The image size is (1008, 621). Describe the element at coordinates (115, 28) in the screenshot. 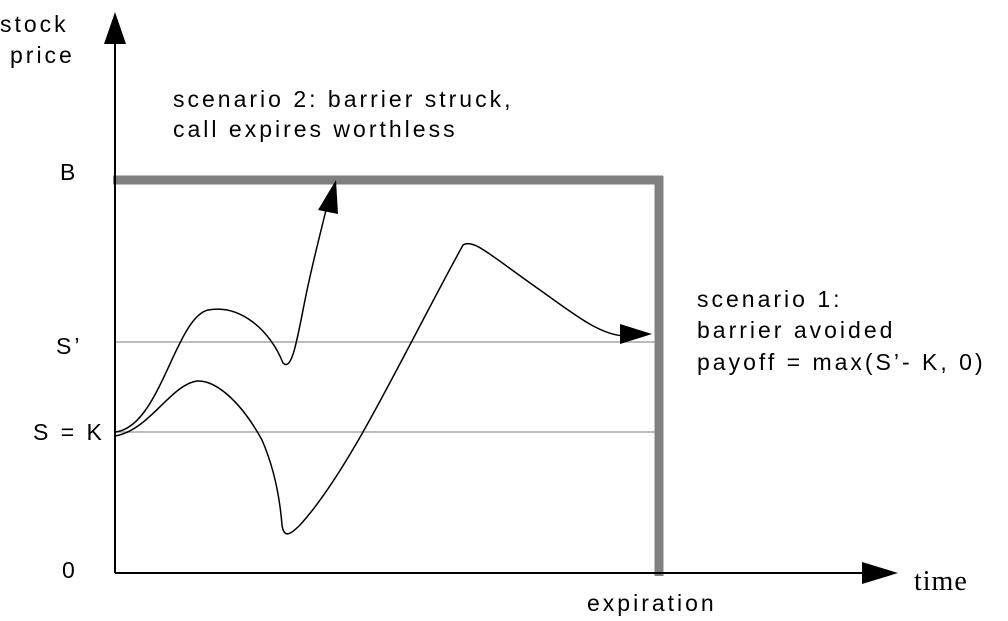

I see `y-axis-arrowhead` at that location.